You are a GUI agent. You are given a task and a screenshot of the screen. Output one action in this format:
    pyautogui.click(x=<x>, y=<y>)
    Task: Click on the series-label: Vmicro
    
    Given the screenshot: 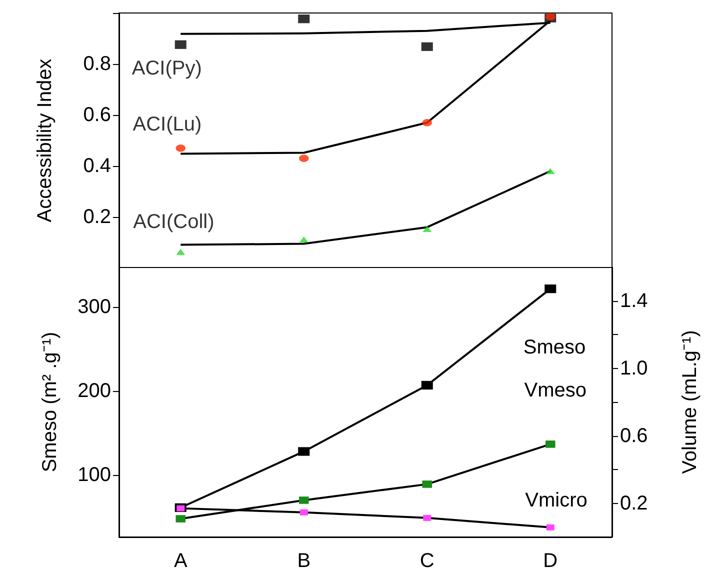 What is the action you would take?
    pyautogui.click(x=556, y=500)
    